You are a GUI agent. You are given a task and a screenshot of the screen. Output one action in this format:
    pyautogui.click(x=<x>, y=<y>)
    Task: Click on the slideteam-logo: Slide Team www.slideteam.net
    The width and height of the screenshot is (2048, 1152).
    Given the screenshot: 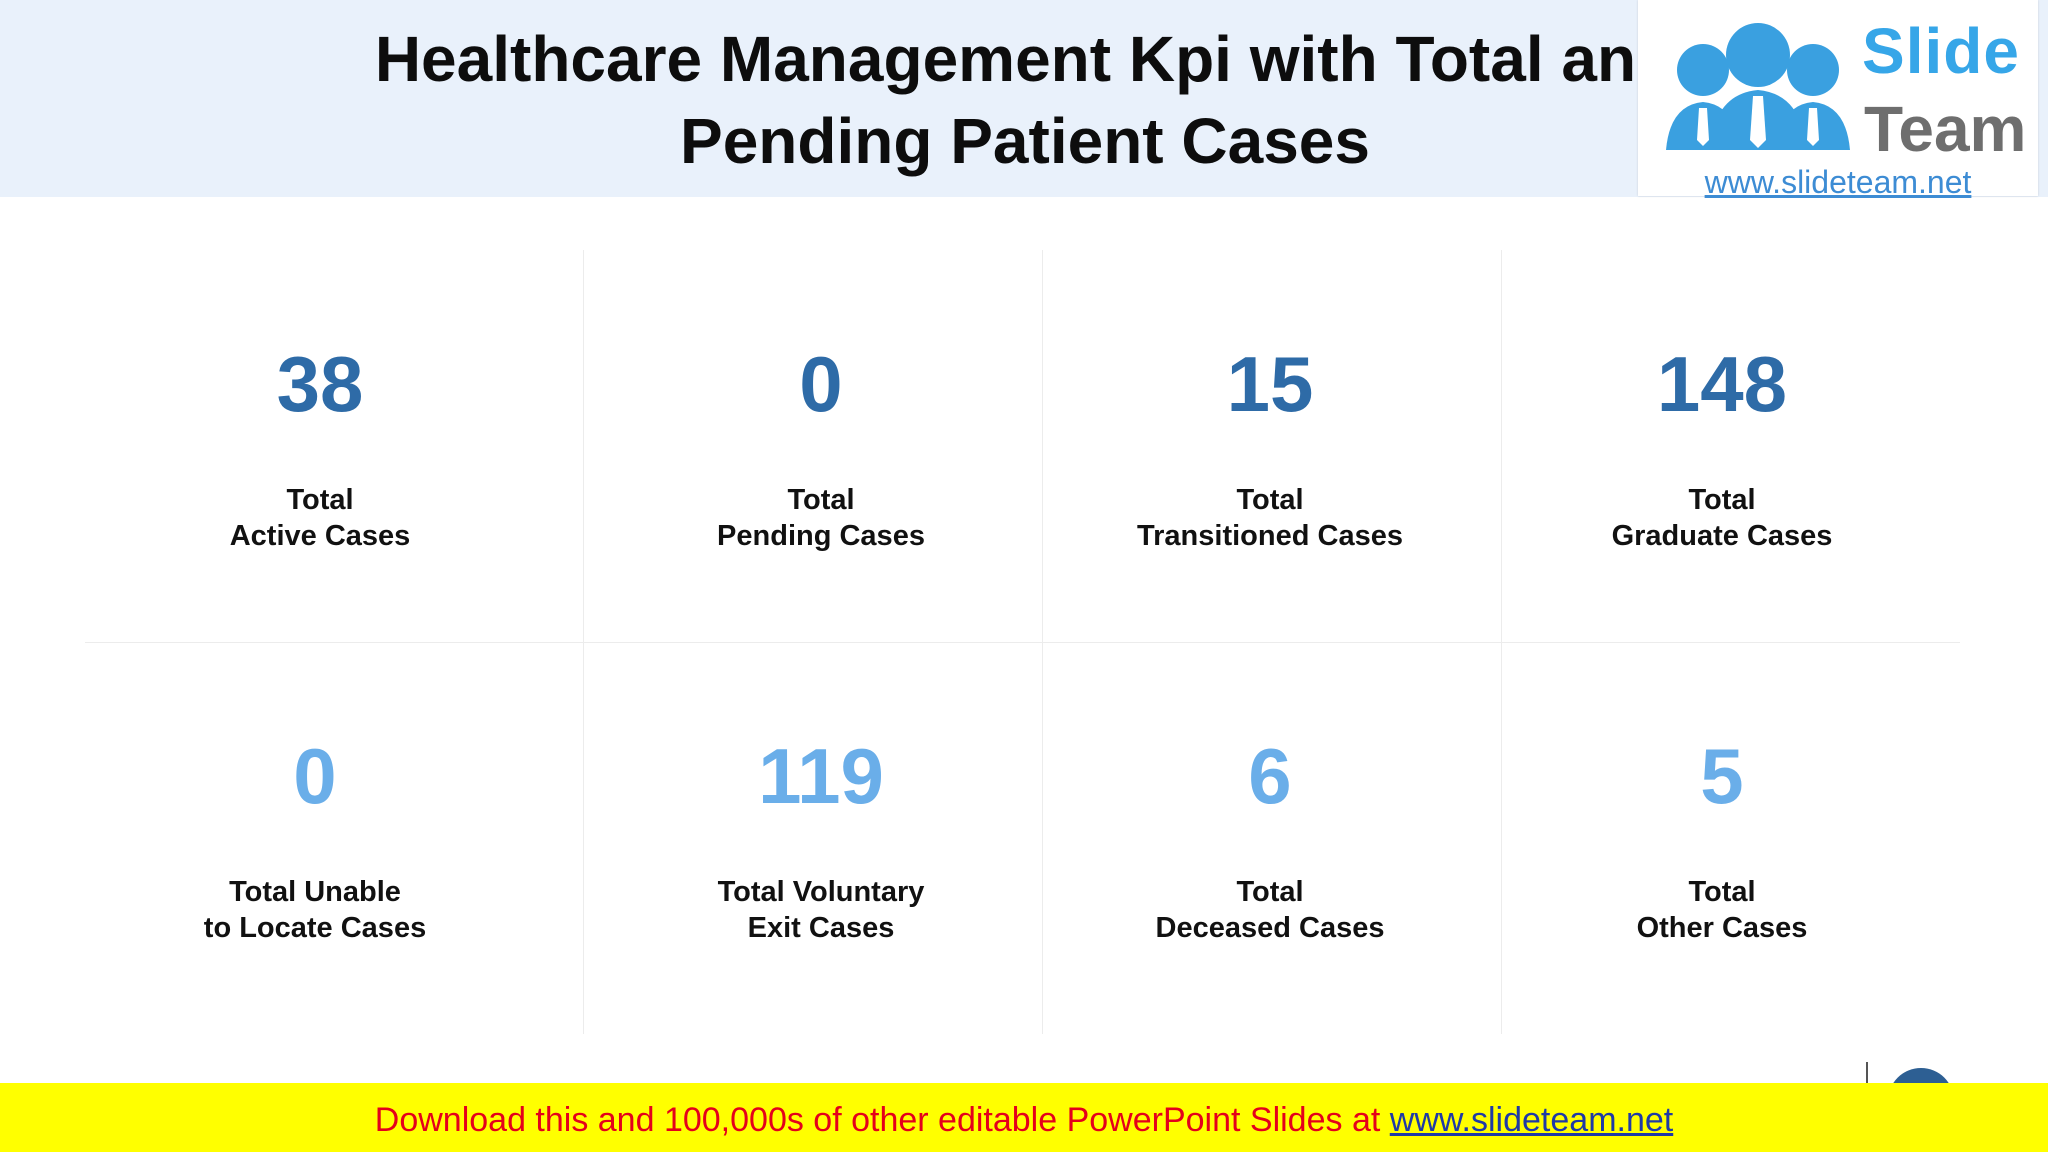 What is the action you would take?
    pyautogui.click(x=1838, y=100)
    